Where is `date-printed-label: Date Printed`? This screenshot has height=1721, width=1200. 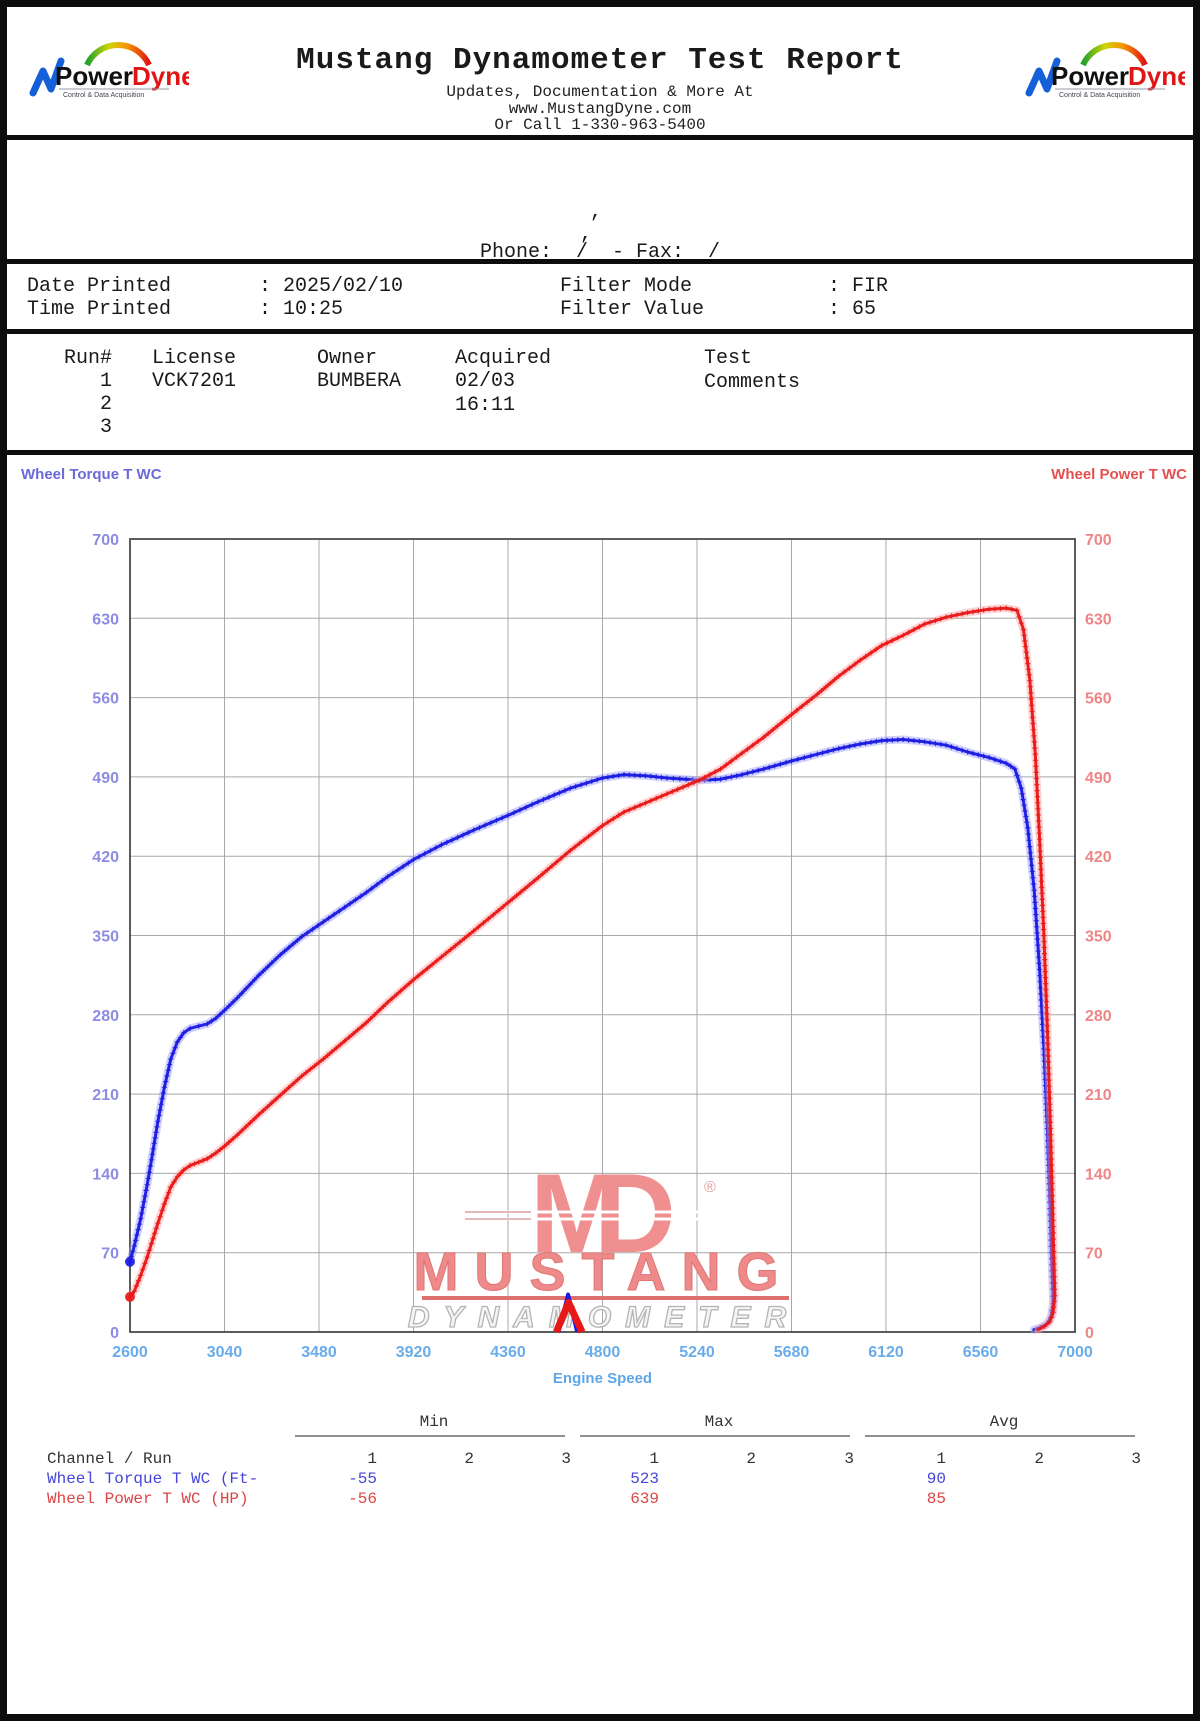 date-printed-label: Date Printed is located at coordinates (99, 286).